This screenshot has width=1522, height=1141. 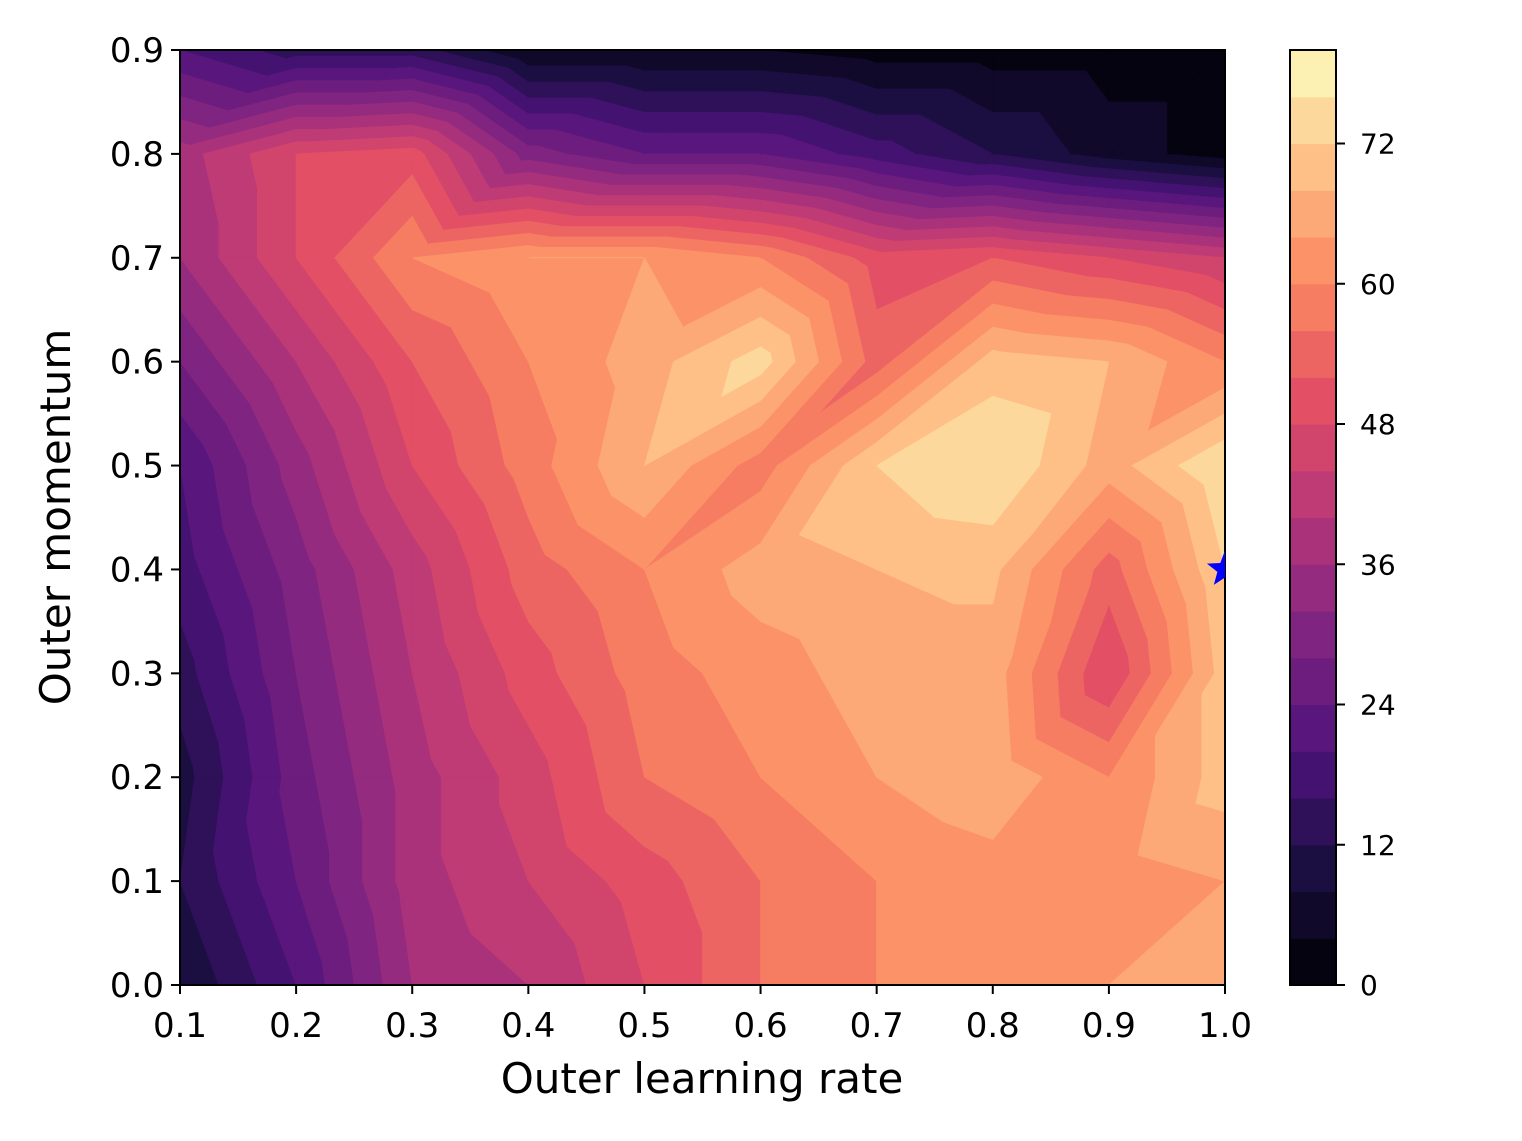 What do you see at coordinates (137, 155) in the screenshot?
I see `y-tick-label: 0.8` at bounding box center [137, 155].